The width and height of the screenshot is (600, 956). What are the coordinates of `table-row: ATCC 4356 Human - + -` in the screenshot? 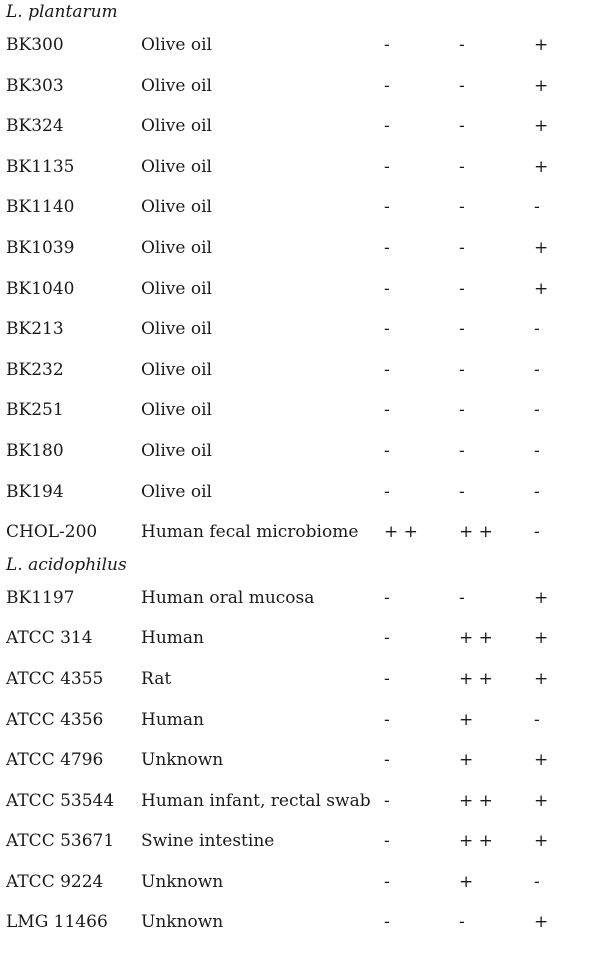 It's located at (300, 720).